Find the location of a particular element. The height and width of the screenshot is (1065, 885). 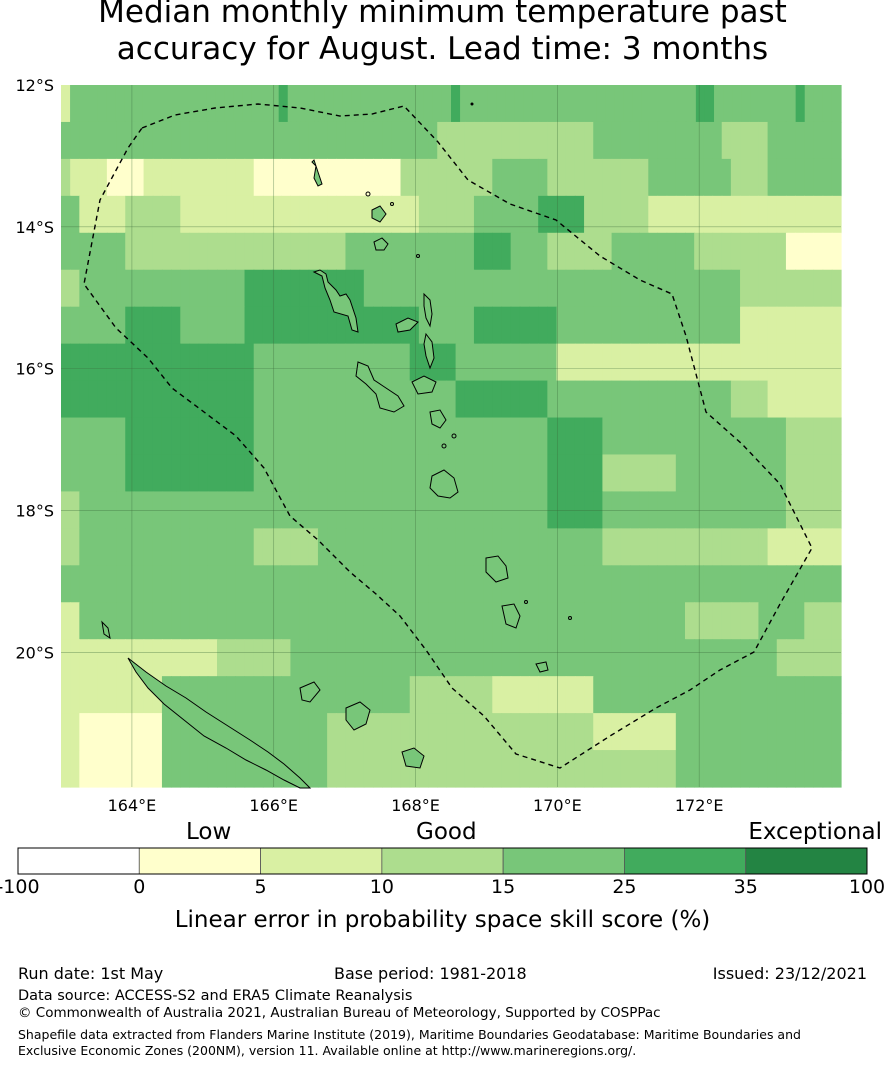

island-aneityum is located at coordinates (542, 667).